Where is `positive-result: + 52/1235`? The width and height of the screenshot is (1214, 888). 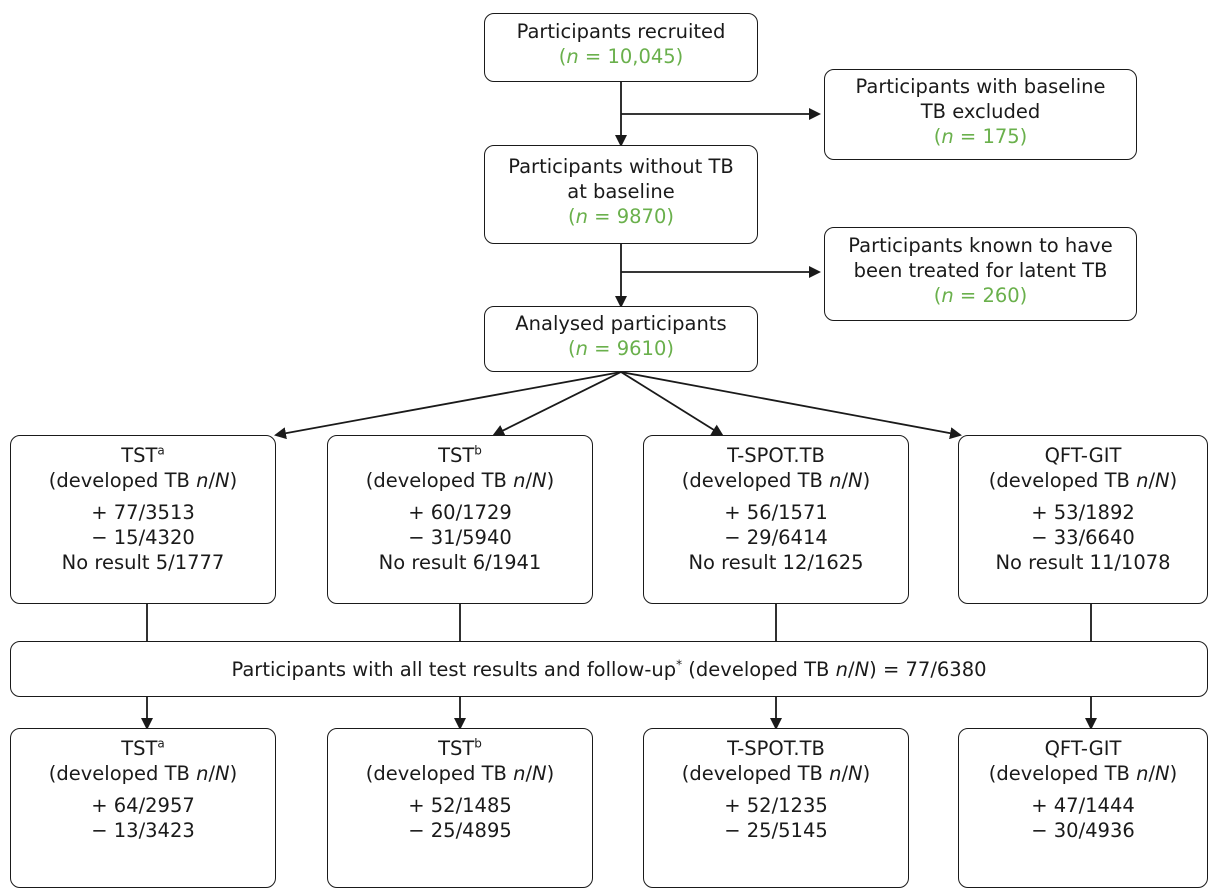 positive-result: + 52/1235 is located at coordinates (776, 805).